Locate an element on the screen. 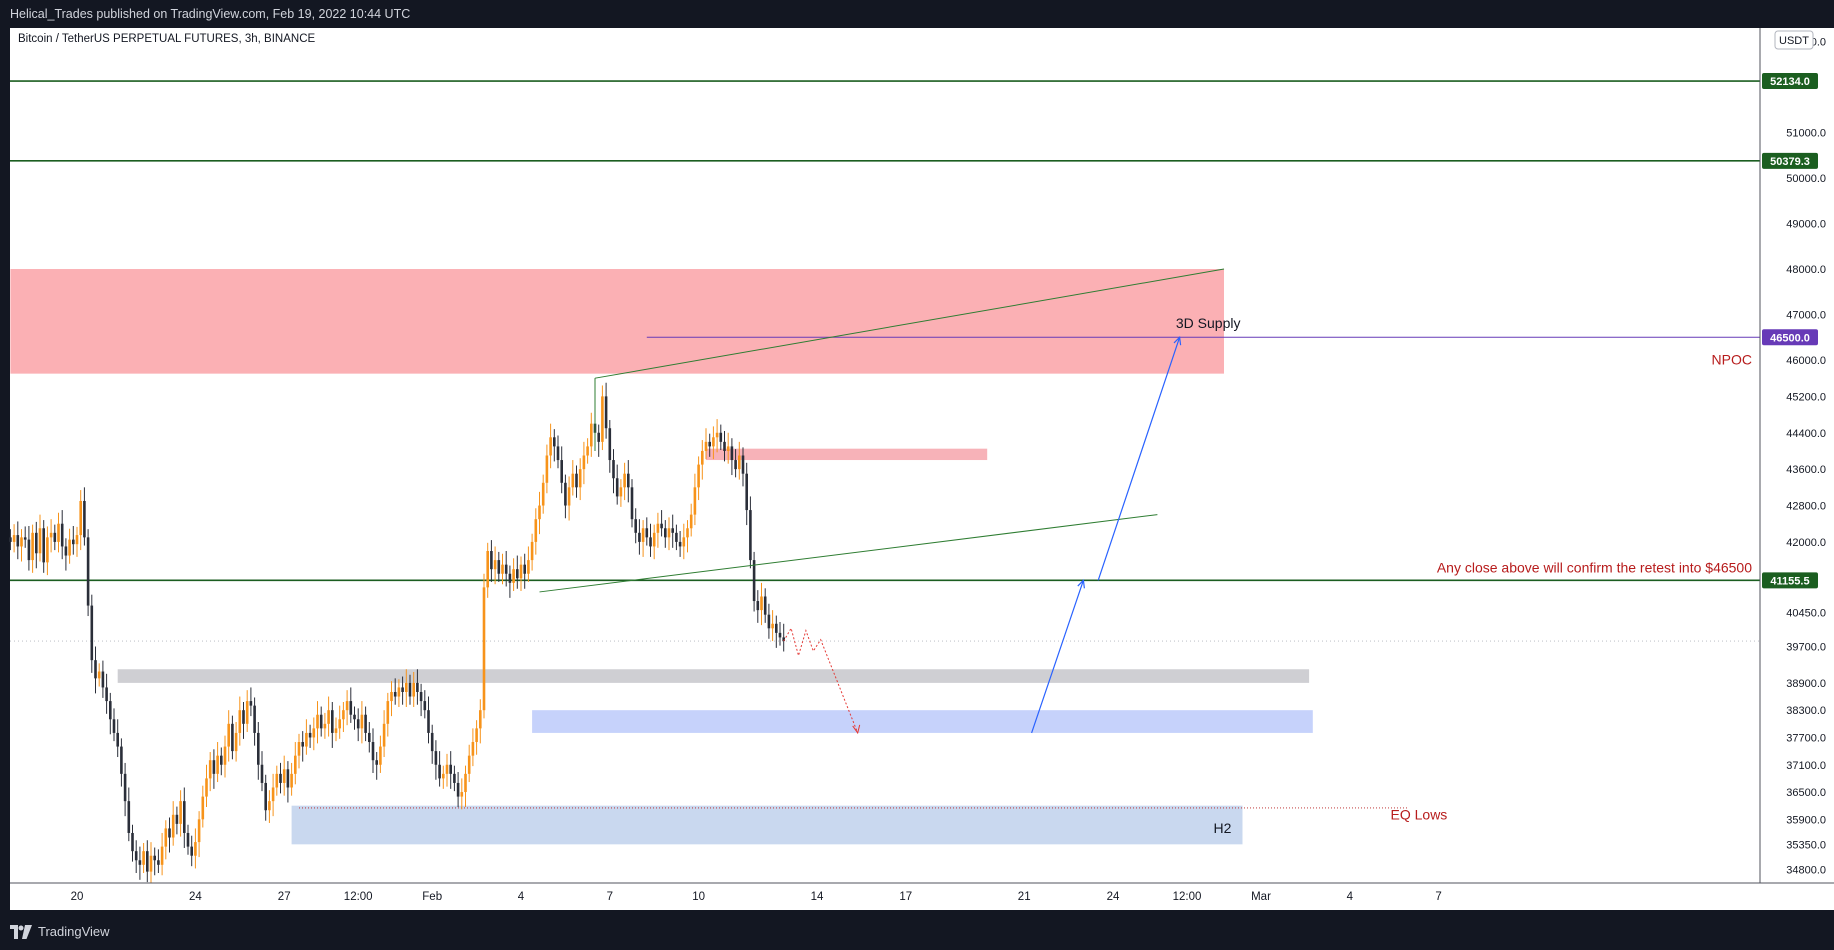  price-tick-label: 40450.0 is located at coordinates (1806, 613).